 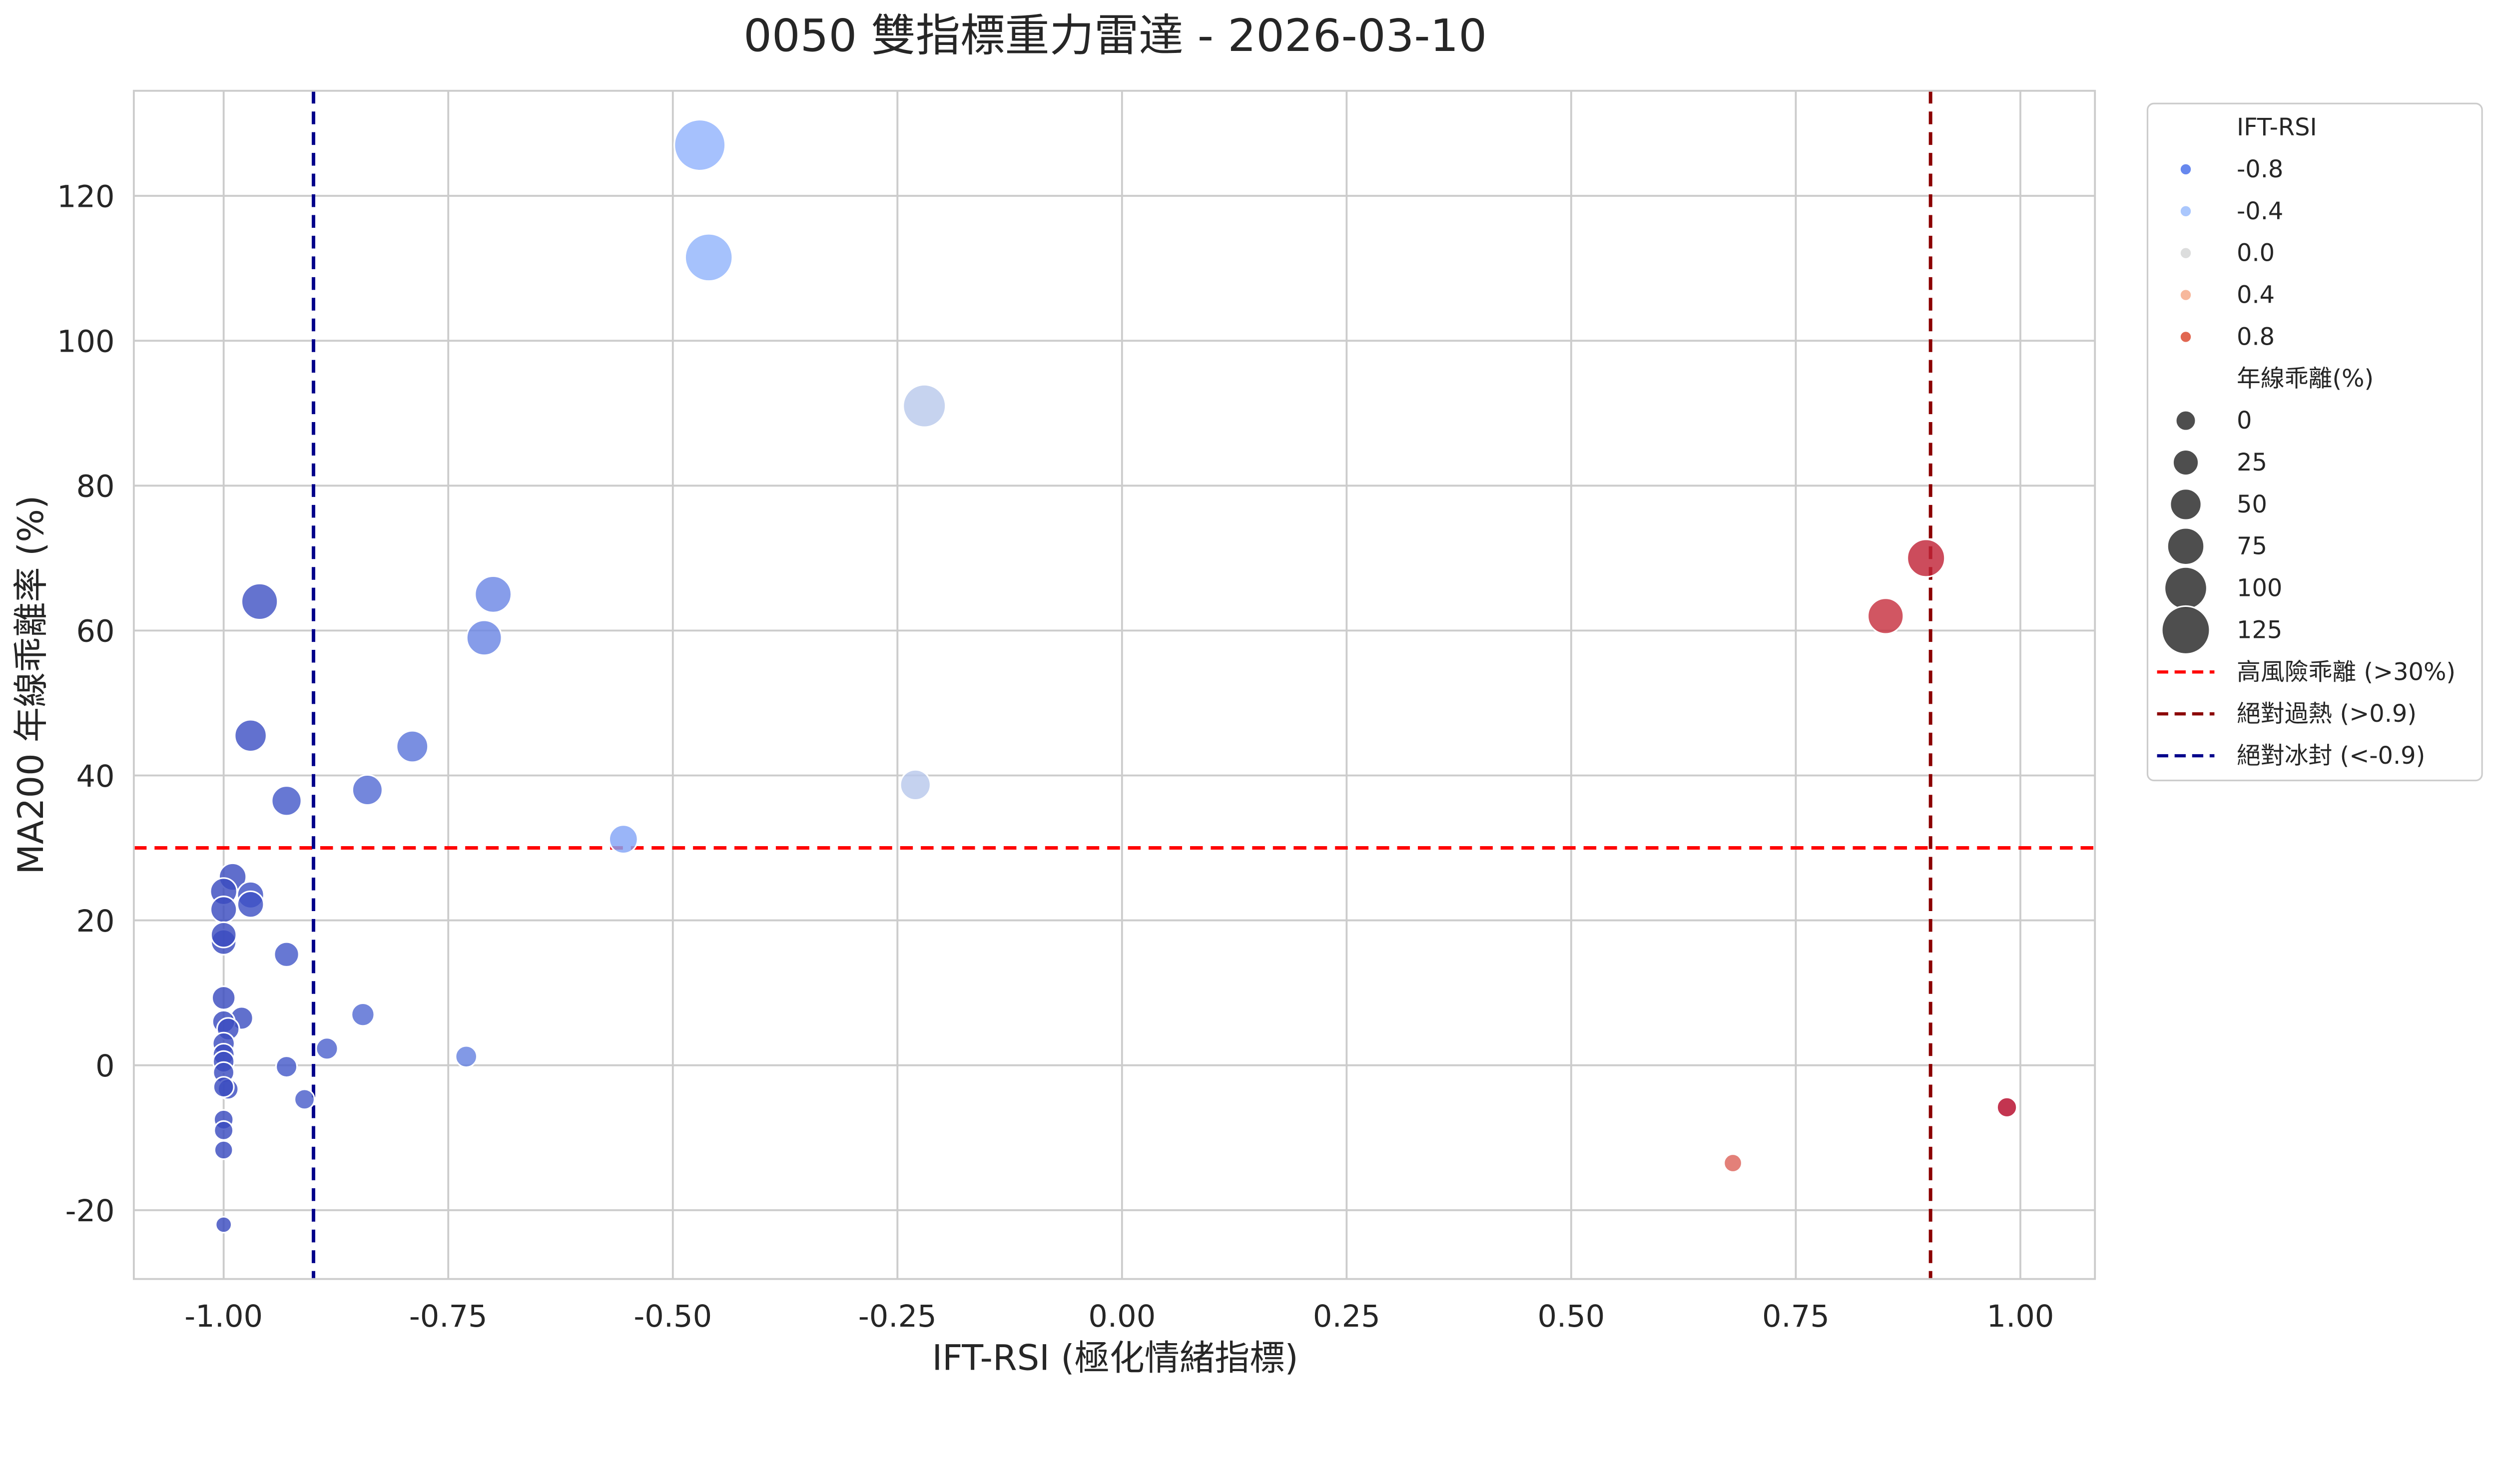 I want to click on legend-line-label: 絕對過熱 (>0.9), so click(x=2327, y=714).